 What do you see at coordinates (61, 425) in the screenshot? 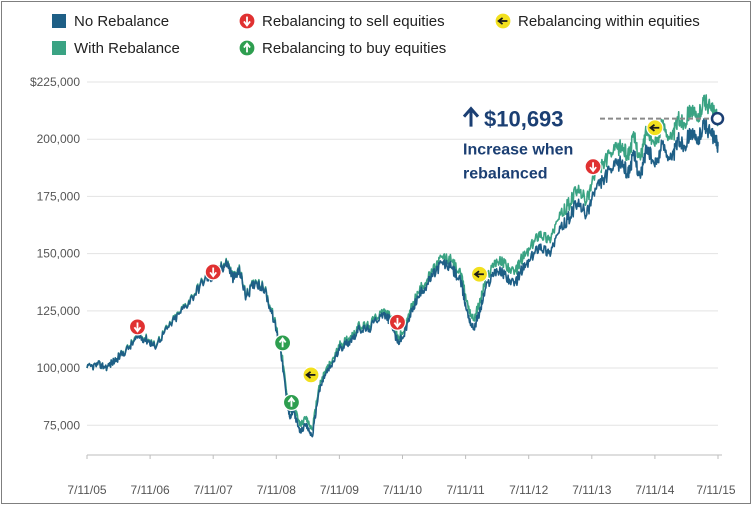
I see `y-tick-label: 75,000` at bounding box center [61, 425].